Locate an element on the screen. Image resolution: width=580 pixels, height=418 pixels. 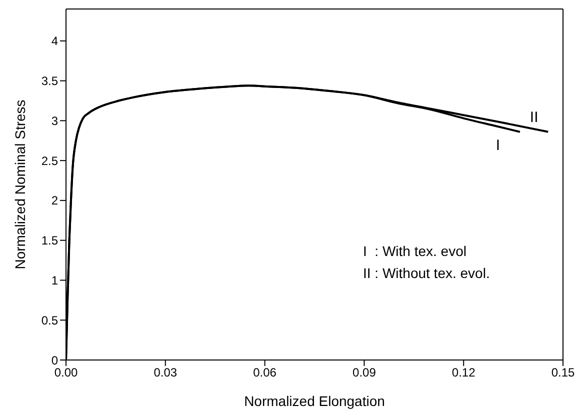
series-label: II is located at coordinates (534, 117).